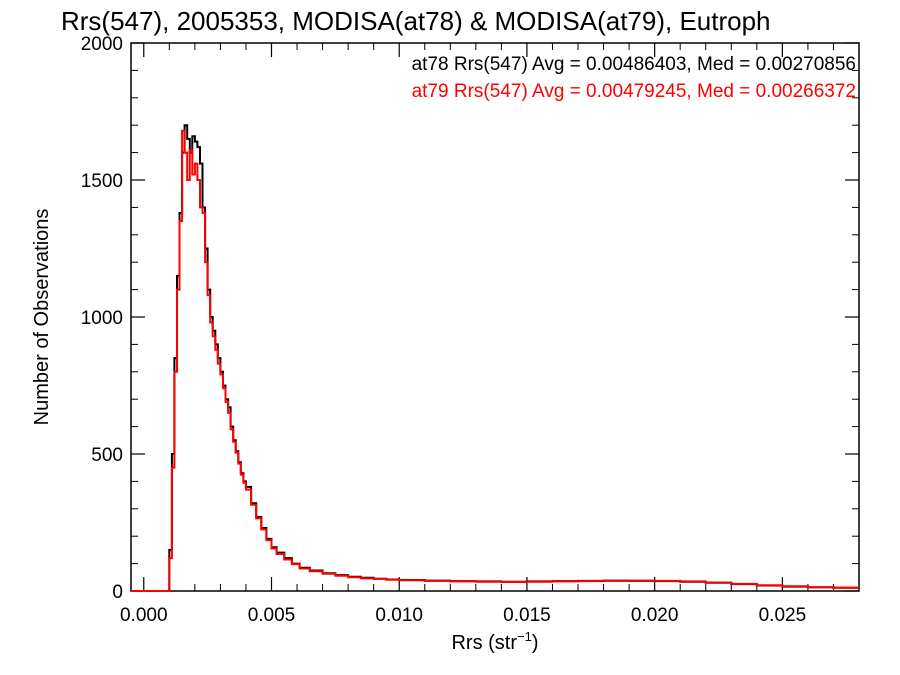  What do you see at coordinates (107, 455) in the screenshot?
I see `y-tick-label: 500` at bounding box center [107, 455].